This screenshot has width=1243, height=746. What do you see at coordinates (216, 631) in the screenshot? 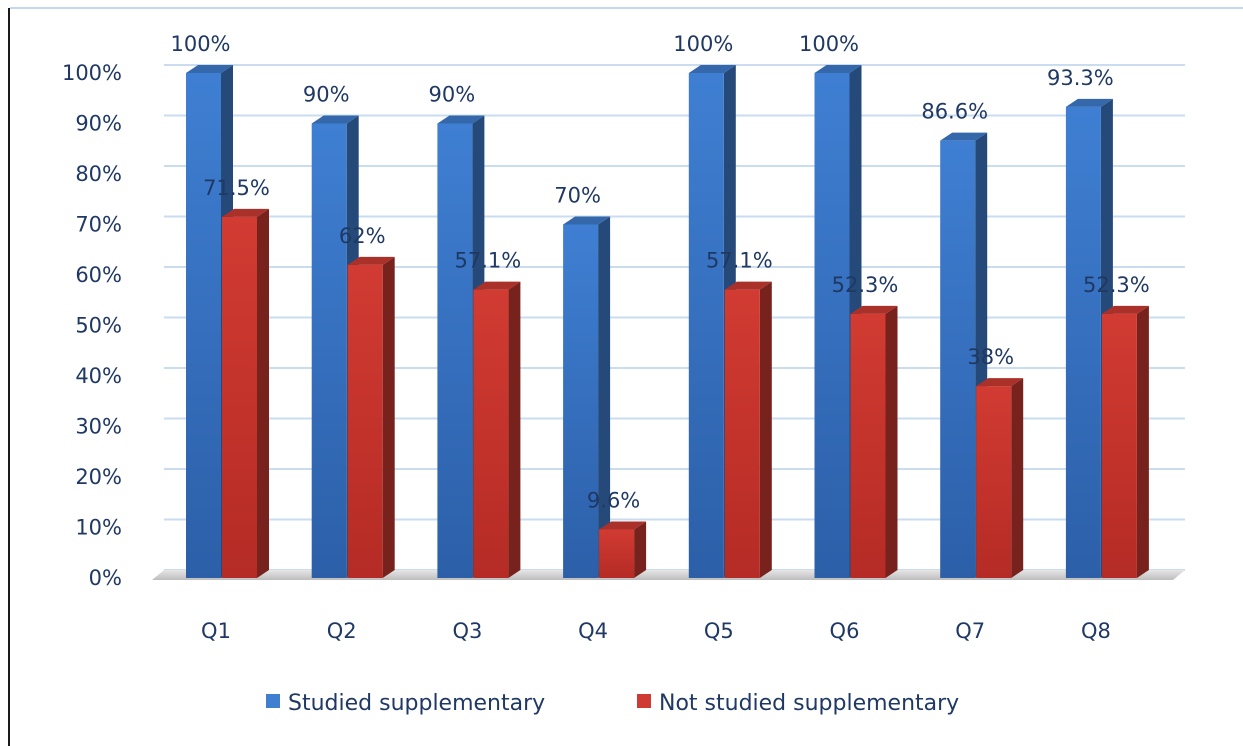
I see `x-tick-label: Q1` at bounding box center [216, 631].